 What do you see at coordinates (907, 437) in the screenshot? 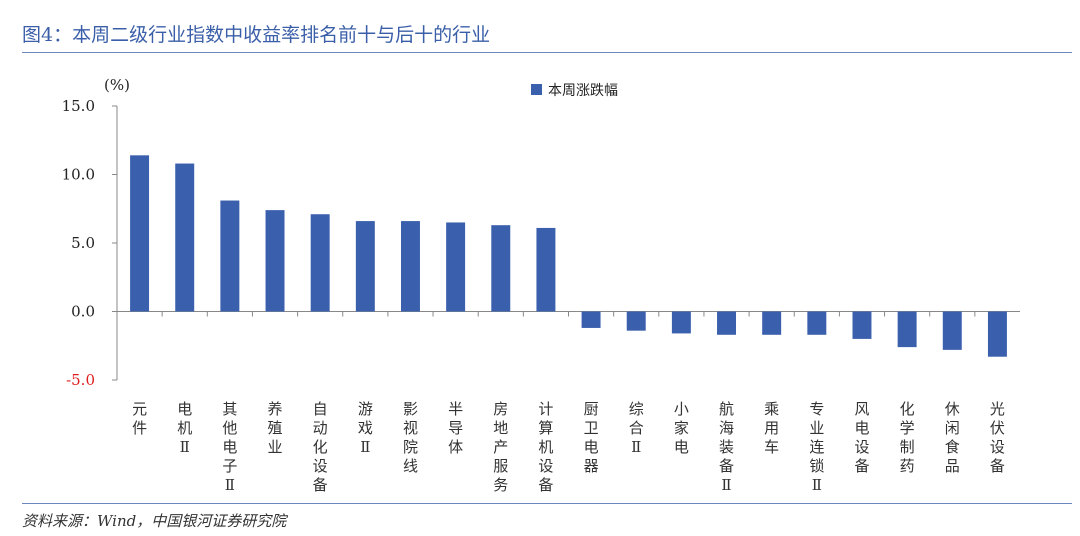
I see `category-label: 化学制药` at bounding box center [907, 437].